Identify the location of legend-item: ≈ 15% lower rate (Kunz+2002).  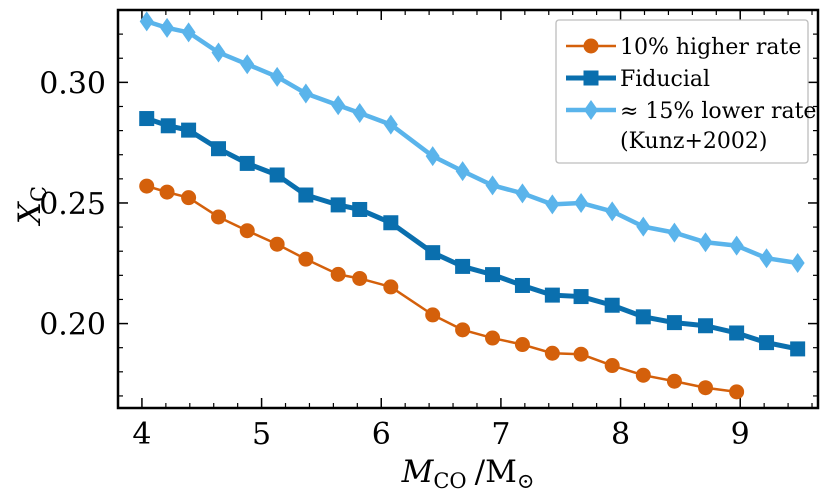
(691, 126).